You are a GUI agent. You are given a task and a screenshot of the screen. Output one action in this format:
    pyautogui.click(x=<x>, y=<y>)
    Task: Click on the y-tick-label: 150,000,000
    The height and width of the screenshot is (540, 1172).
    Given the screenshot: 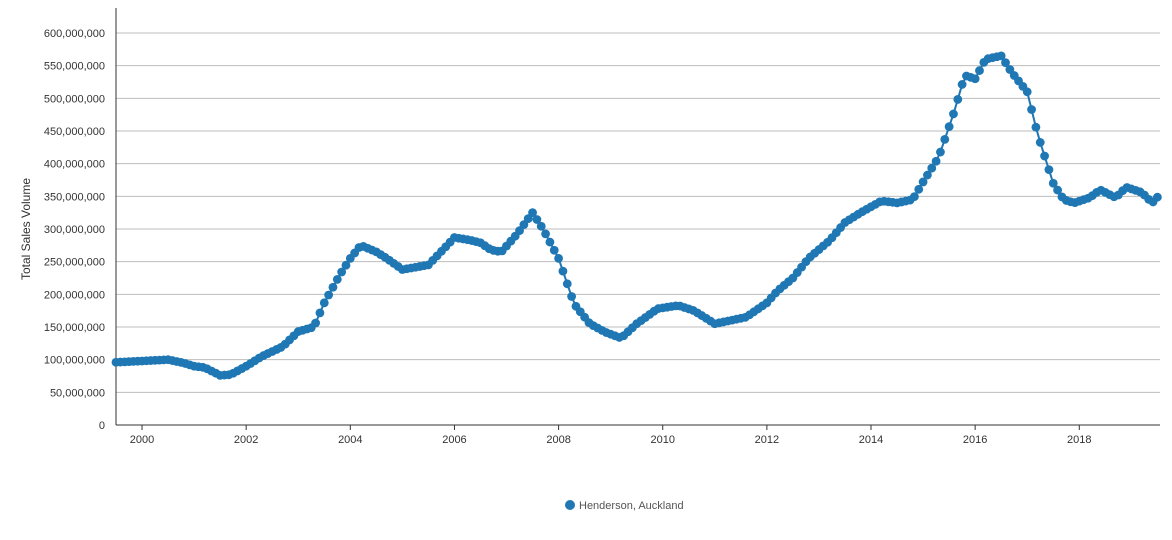 What is the action you would take?
    pyautogui.click(x=74, y=328)
    